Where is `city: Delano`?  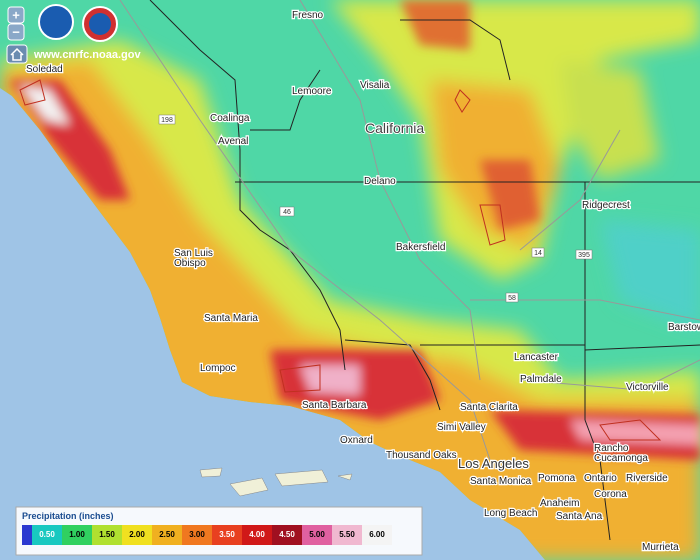
city: Delano is located at coordinates (380, 181).